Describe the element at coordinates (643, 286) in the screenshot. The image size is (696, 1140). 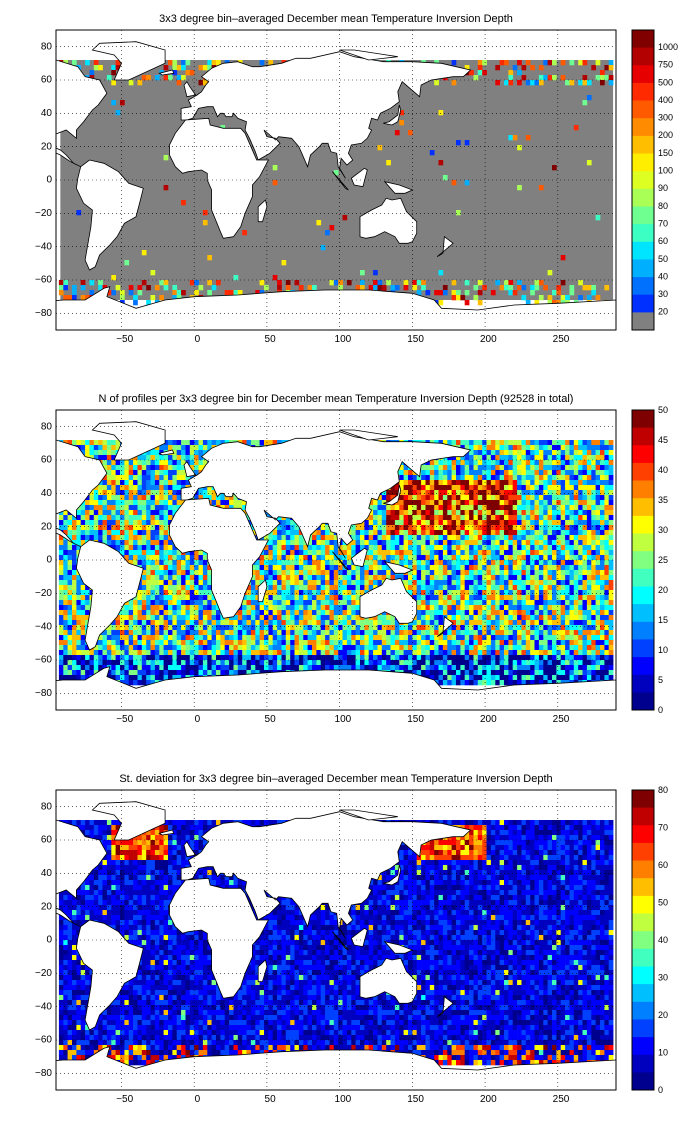
I see `colorbar-segment` at that location.